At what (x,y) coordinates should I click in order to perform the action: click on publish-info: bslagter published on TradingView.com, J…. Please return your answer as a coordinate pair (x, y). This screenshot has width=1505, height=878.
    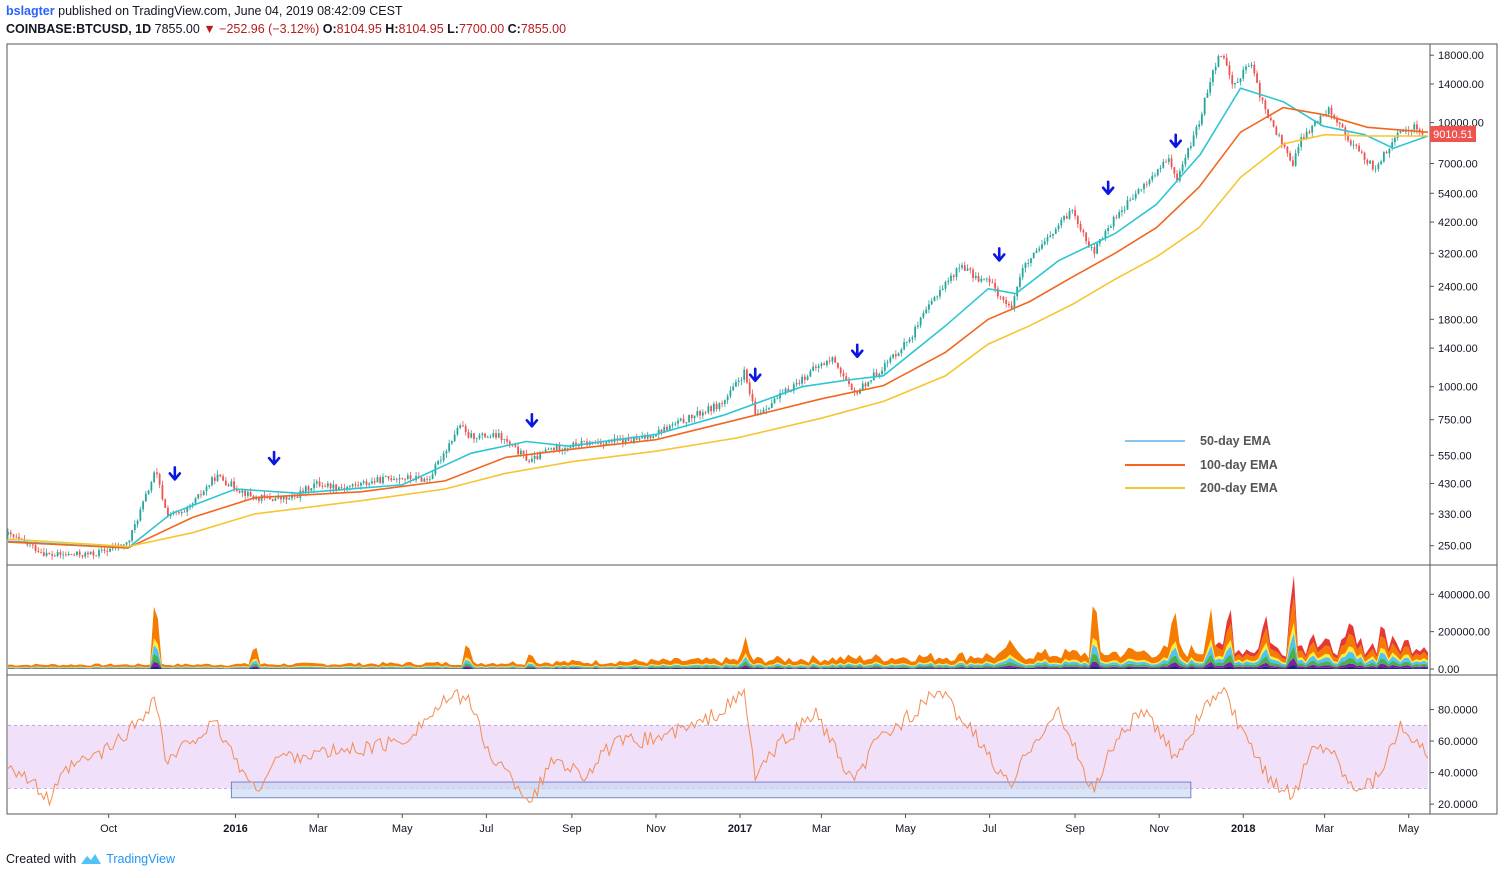
    Looking at the image, I should click on (204, 11).